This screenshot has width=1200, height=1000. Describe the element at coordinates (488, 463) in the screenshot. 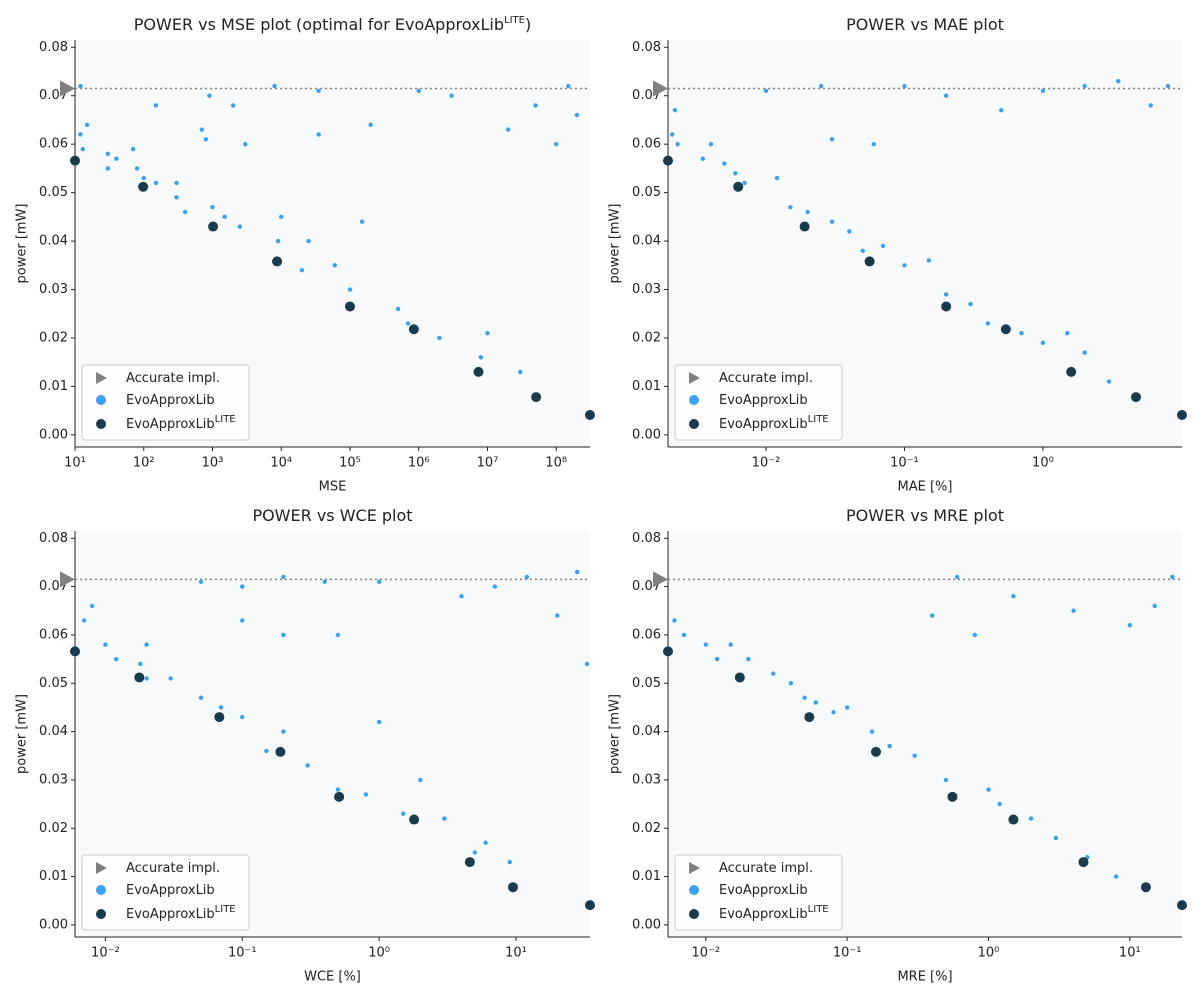

I see `x-tick-label: 10⁷` at that location.